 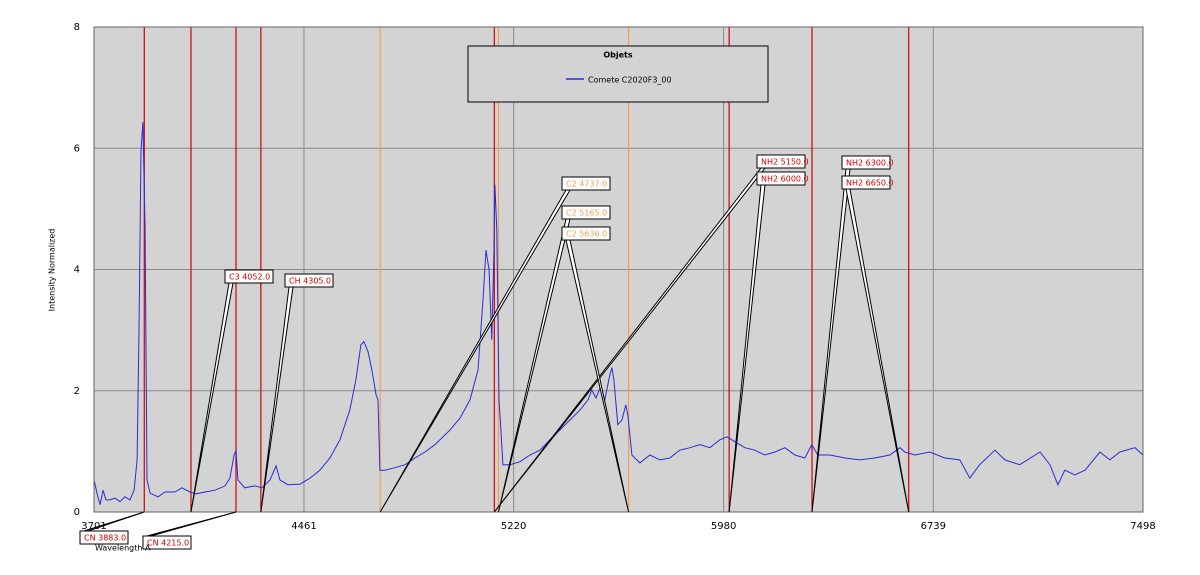 I want to click on callout-label: C2 5636.0, so click(x=586, y=234).